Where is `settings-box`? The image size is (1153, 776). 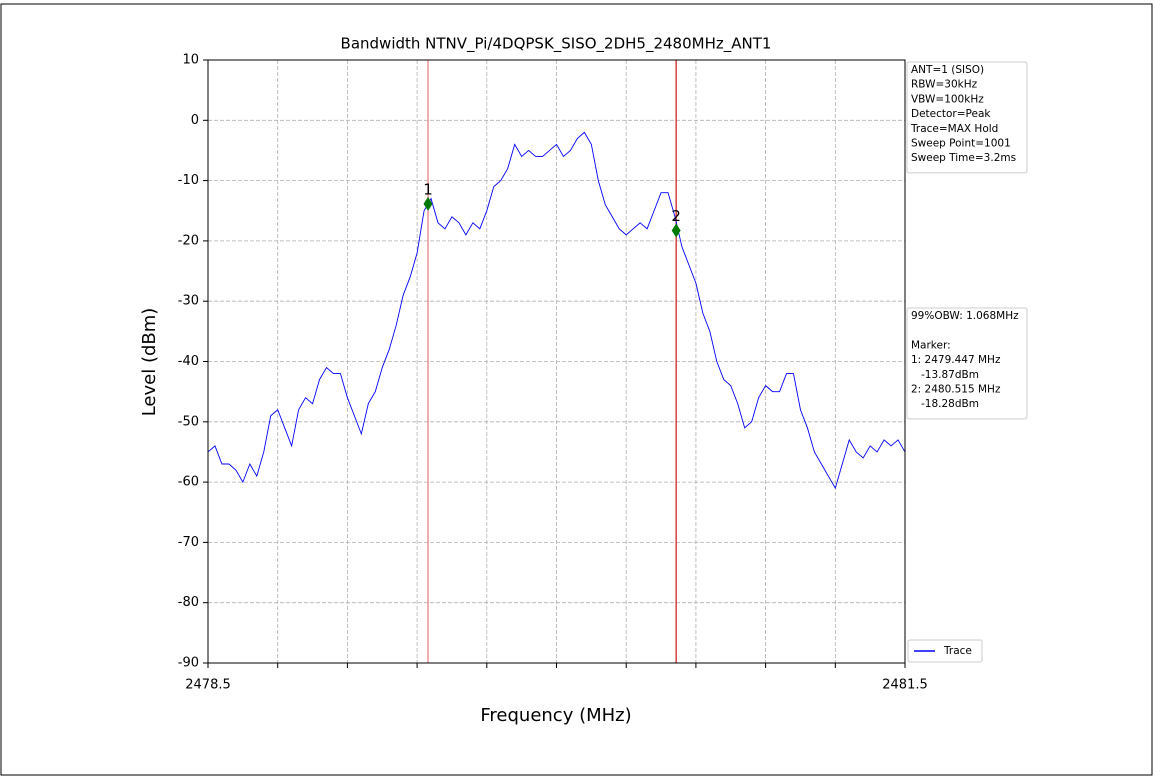 settings-box is located at coordinates (967, 117).